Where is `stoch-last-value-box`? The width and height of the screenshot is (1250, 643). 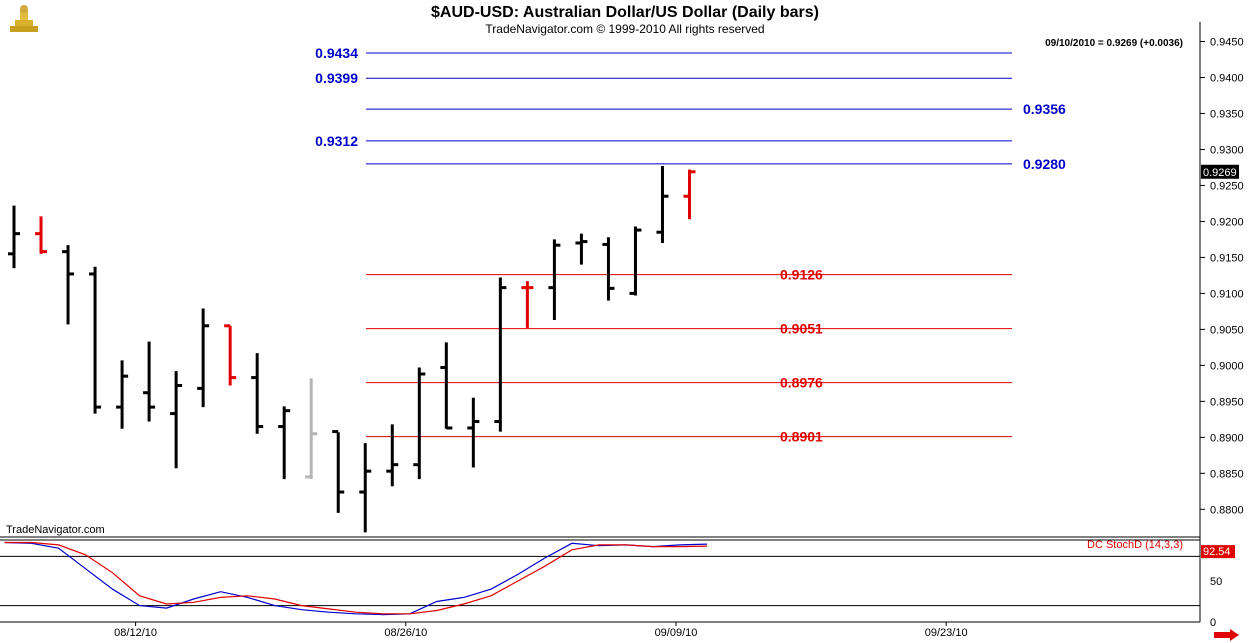
stoch-last-value-box is located at coordinates (1218, 552).